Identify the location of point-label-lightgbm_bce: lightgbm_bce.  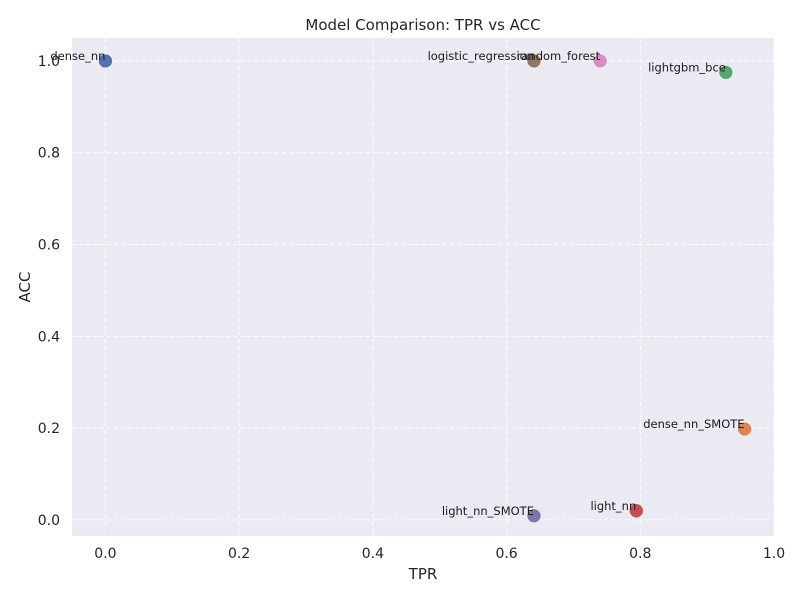
(687, 67).